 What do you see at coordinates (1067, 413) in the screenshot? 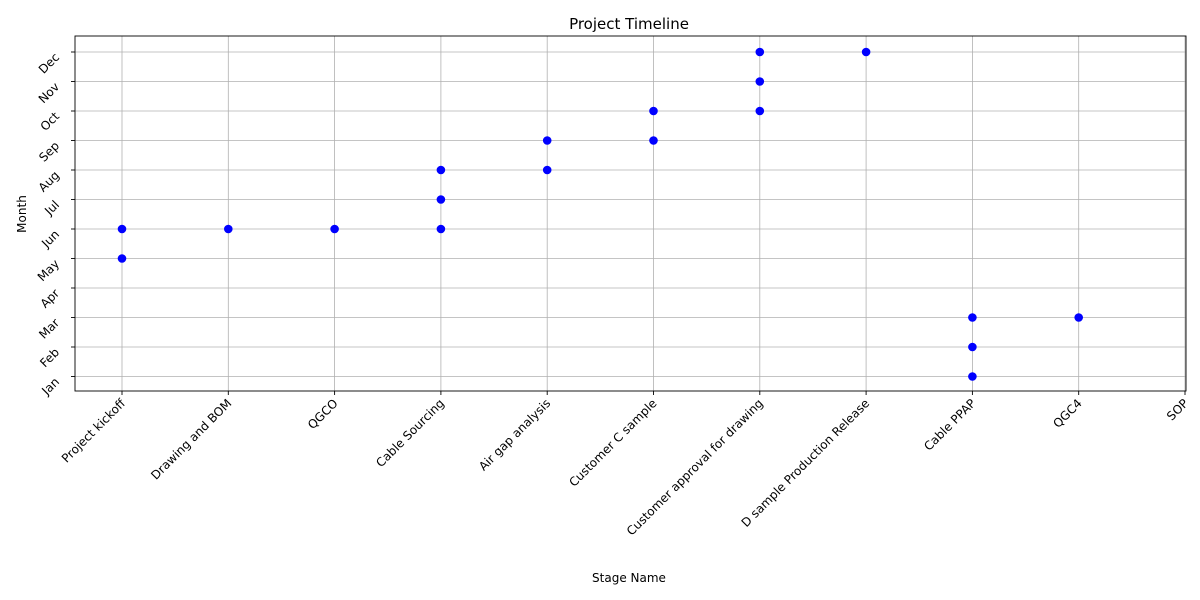
I see `x-tick-label: QGC4` at bounding box center [1067, 413].